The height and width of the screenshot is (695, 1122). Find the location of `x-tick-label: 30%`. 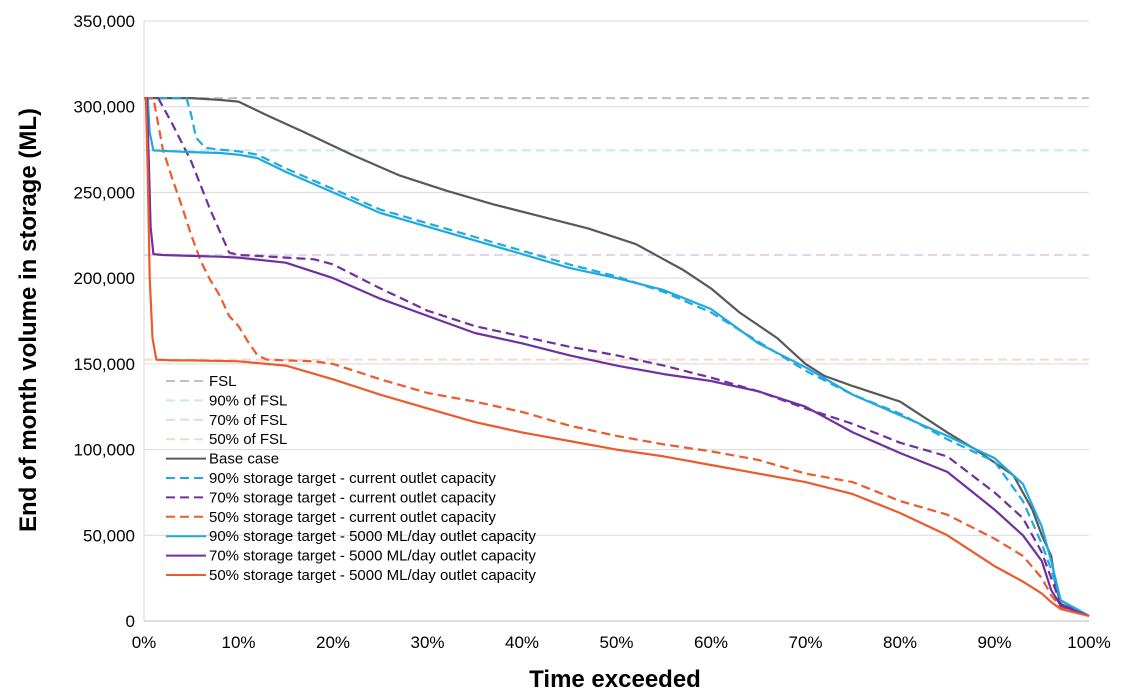

x-tick-label: 30% is located at coordinates (427, 642).